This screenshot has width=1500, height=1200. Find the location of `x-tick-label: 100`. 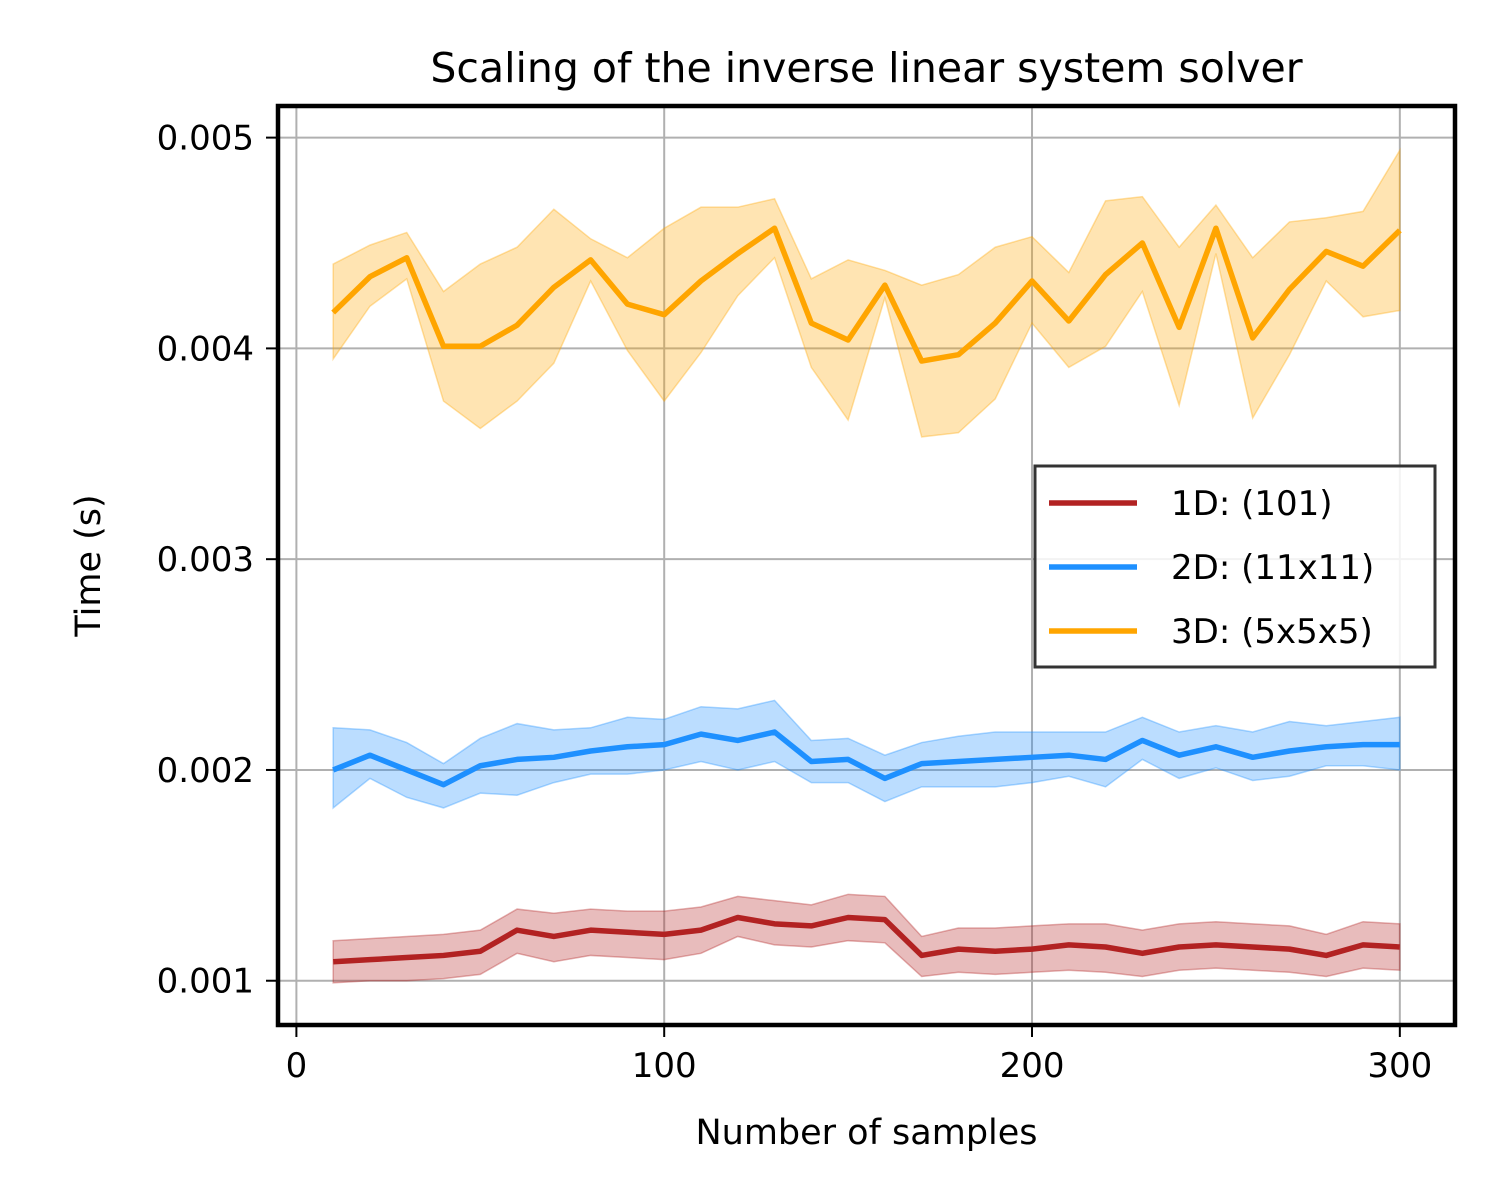

x-tick-label: 100 is located at coordinates (664, 1066).